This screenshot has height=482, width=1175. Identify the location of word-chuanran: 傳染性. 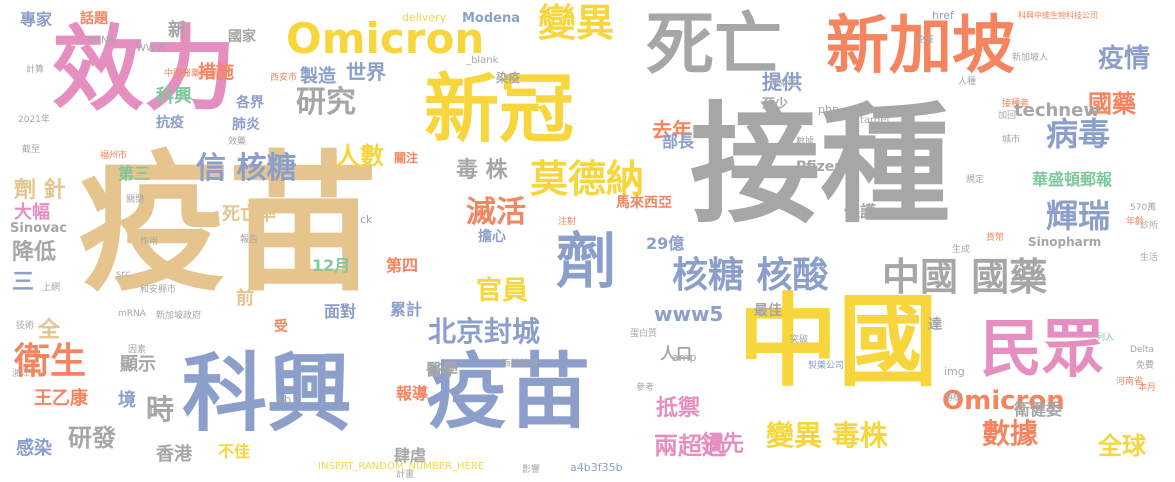
(784, 84).